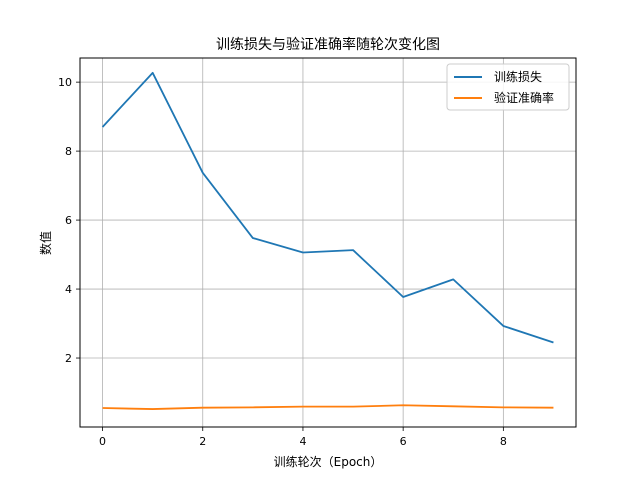 This screenshot has width=640, height=484. Describe the element at coordinates (328, 44) in the screenshot. I see `chart-title: 训练损失与验证准确率随轮次变化图` at that location.